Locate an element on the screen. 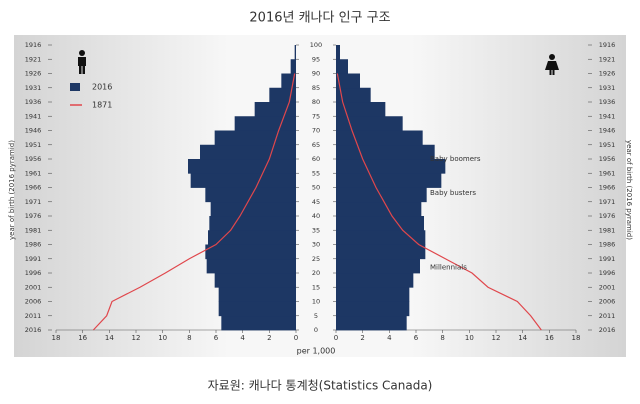 The width and height of the screenshot is (640, 404). y-tick-label: 15 is located at coordinates (316, 287).